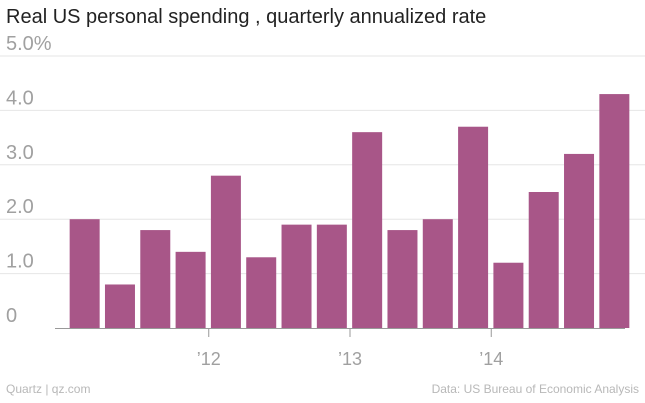 Image resolution: width=645 pixels, height=403 pixels. Describe the element at coordinates (209, 359) in the screenshot. I see `x-tick-label: ’12` at that location.